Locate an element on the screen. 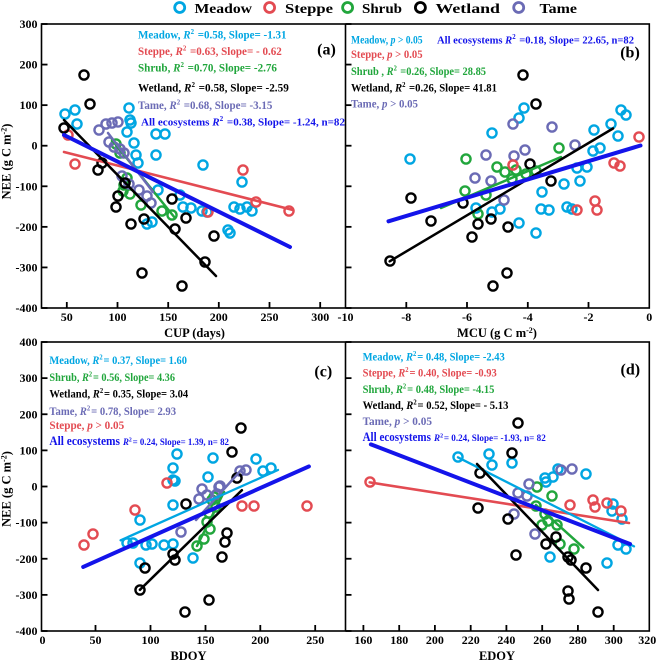 The height and width of the screenshot is (666, 659). svg-text: 280 is located at coordinates (578, 640).